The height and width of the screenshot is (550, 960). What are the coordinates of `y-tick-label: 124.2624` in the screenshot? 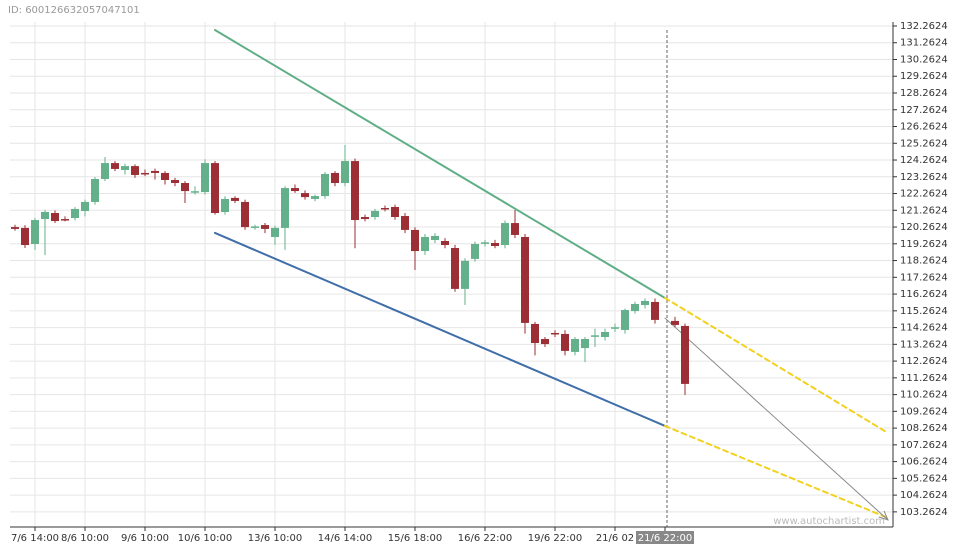 It's located at (924, 160).